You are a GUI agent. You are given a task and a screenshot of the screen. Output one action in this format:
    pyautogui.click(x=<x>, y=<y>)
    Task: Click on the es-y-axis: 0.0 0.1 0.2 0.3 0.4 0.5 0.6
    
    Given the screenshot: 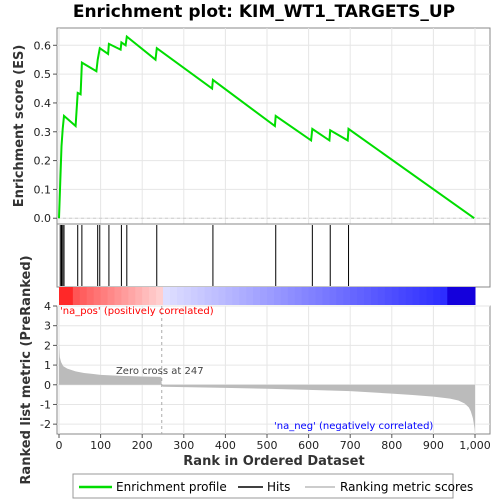 What is the action you would take?
    pyautogui.click(x=45, y=132)
    